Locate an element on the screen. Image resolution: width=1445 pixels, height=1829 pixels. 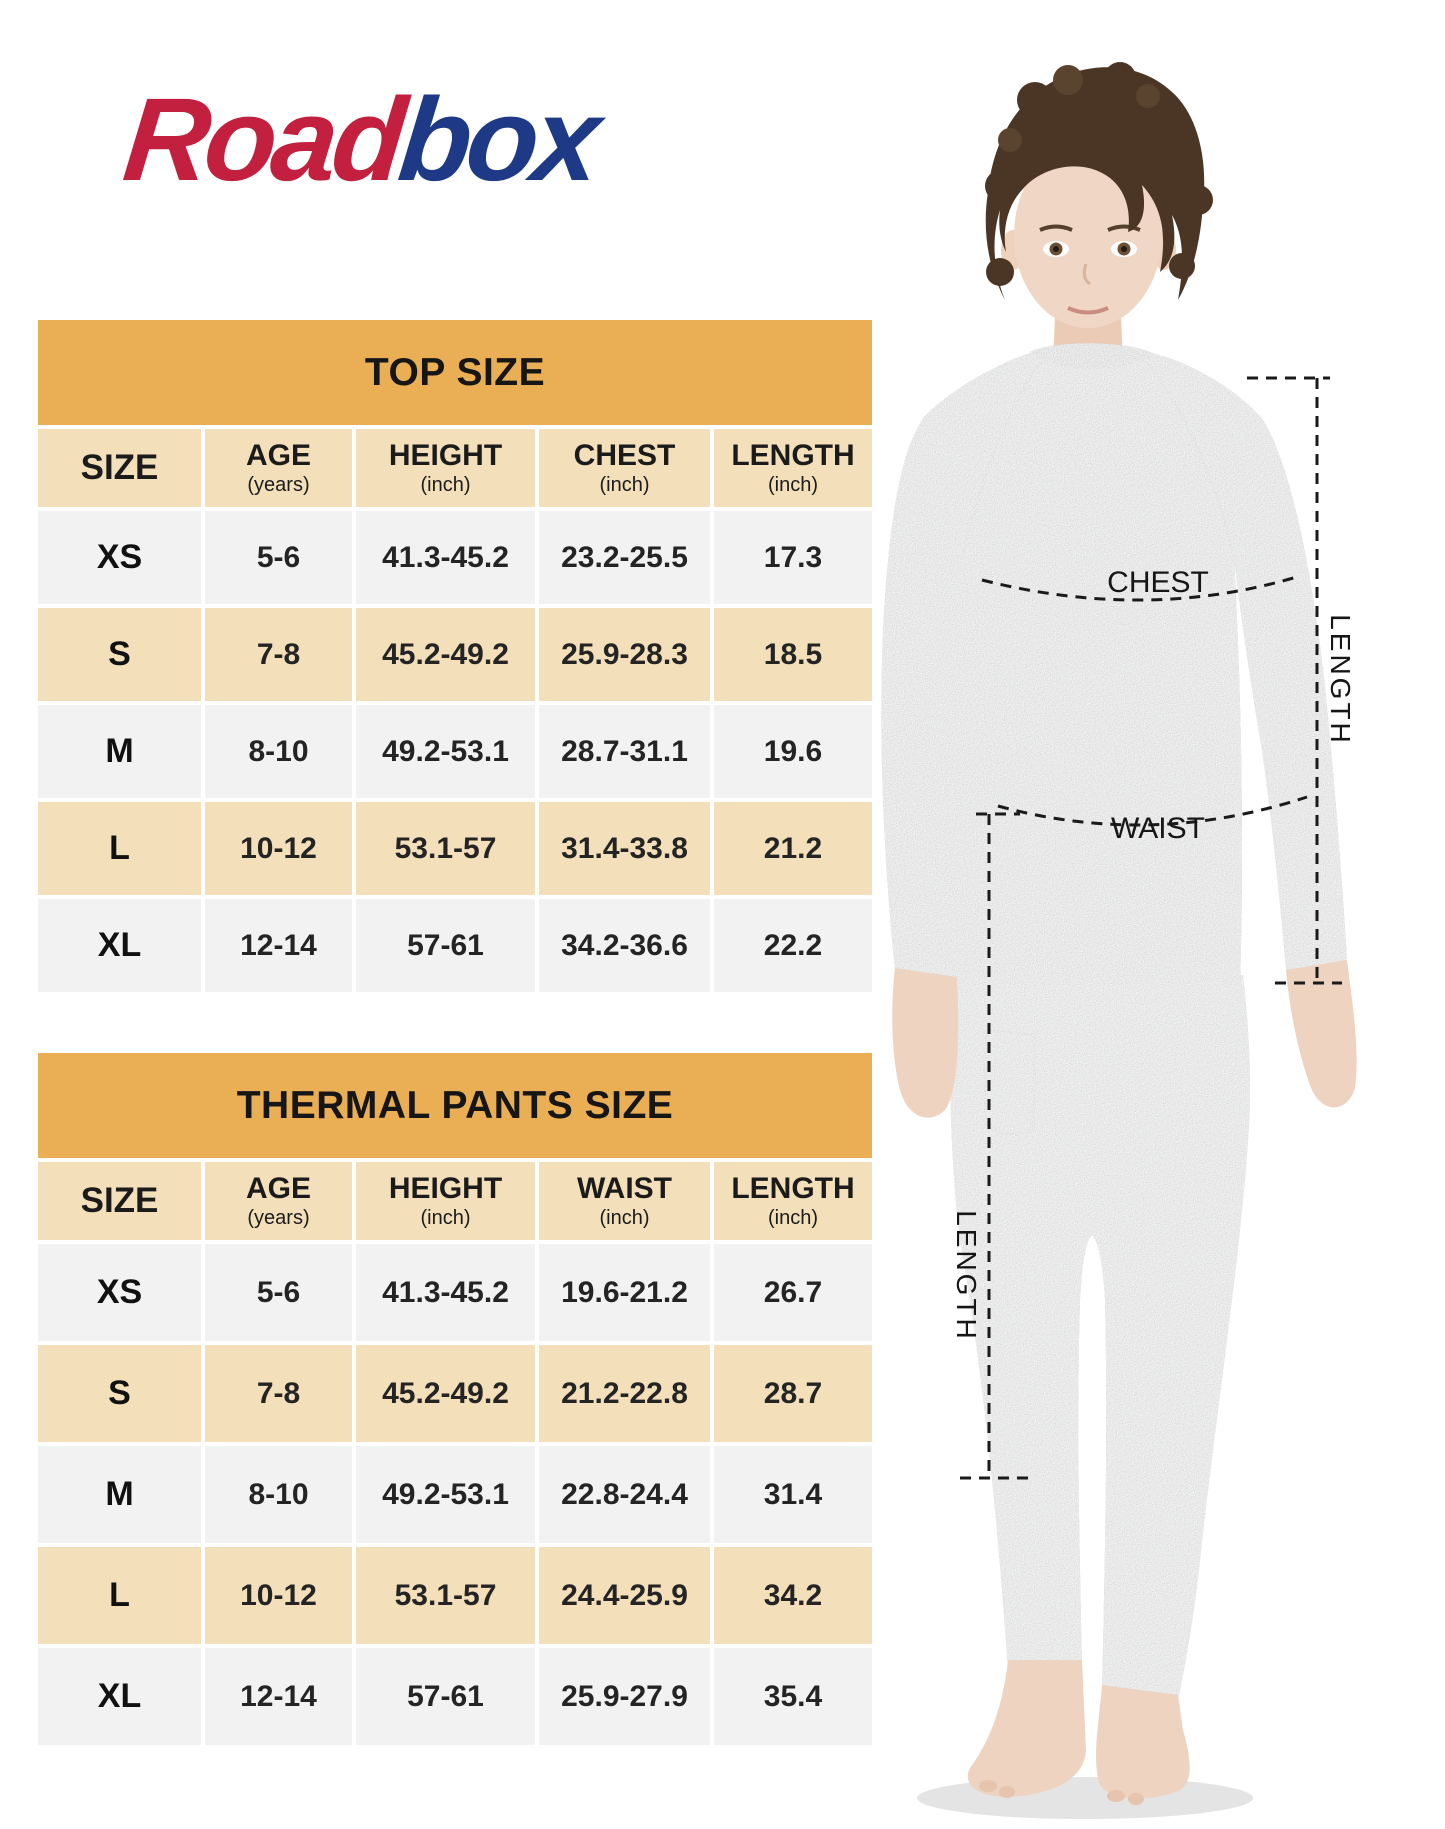
value-cell: 25.9-27.9 is located at coordinates (624, 1696).